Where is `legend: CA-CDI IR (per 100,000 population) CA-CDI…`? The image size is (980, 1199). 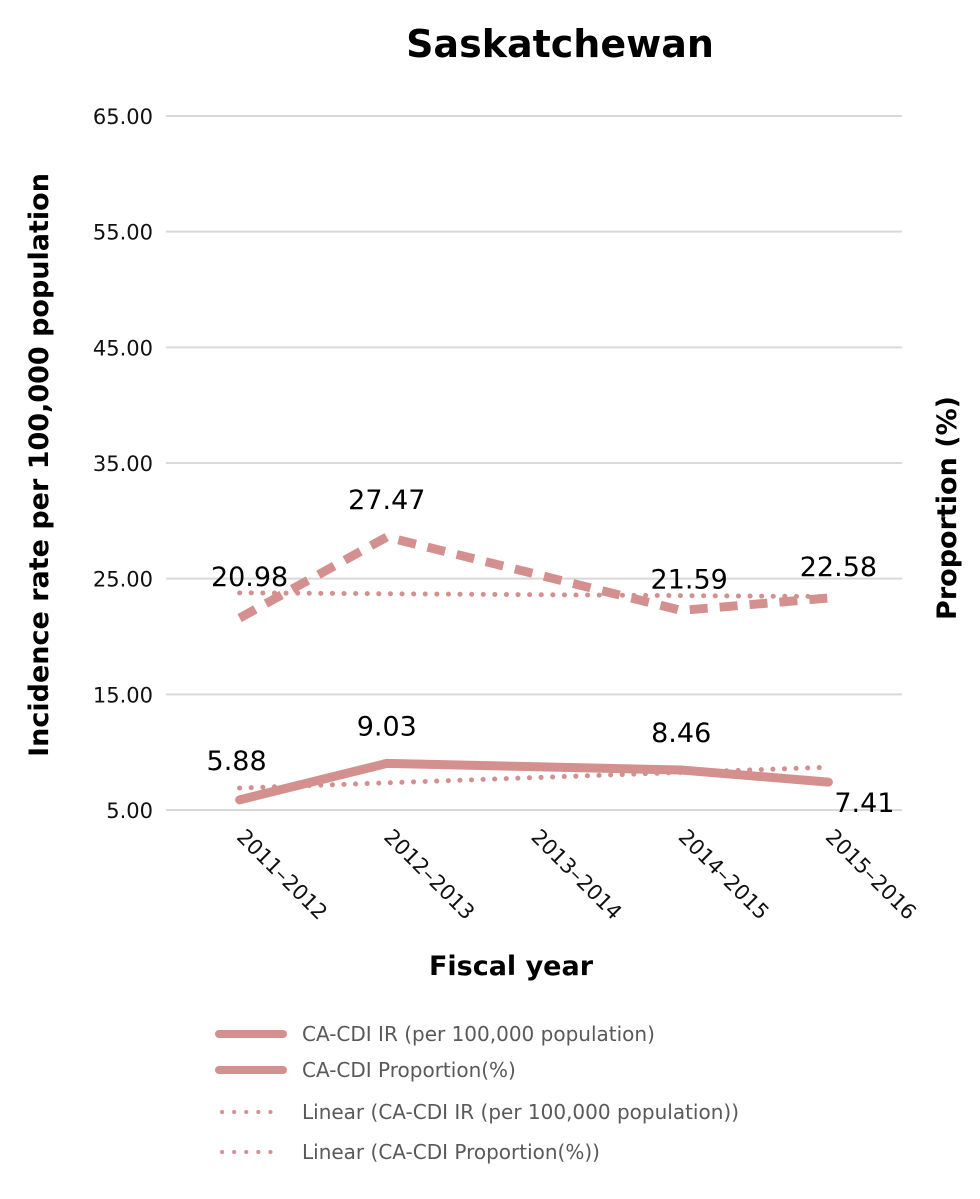 legend: CA-CDI IR (per 100,000 population) CA-CDI… is located at coordinates (477, 1093).